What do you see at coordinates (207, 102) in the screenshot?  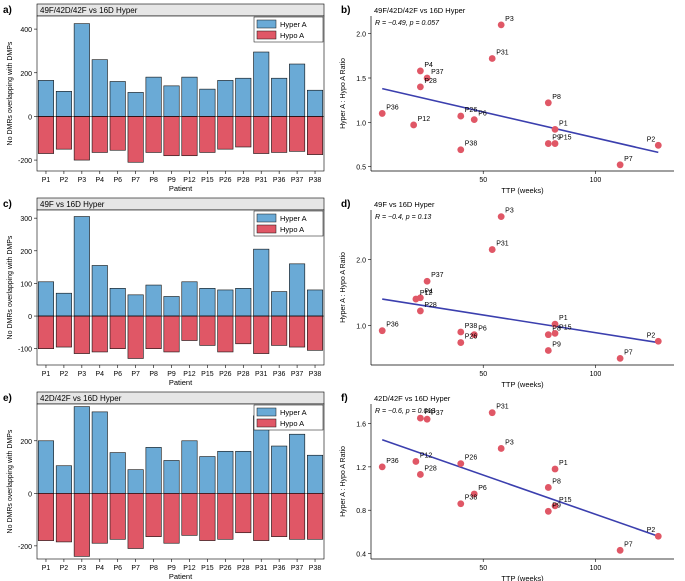 I see `bar-hyper-p15` at bounding box center [207, 102].